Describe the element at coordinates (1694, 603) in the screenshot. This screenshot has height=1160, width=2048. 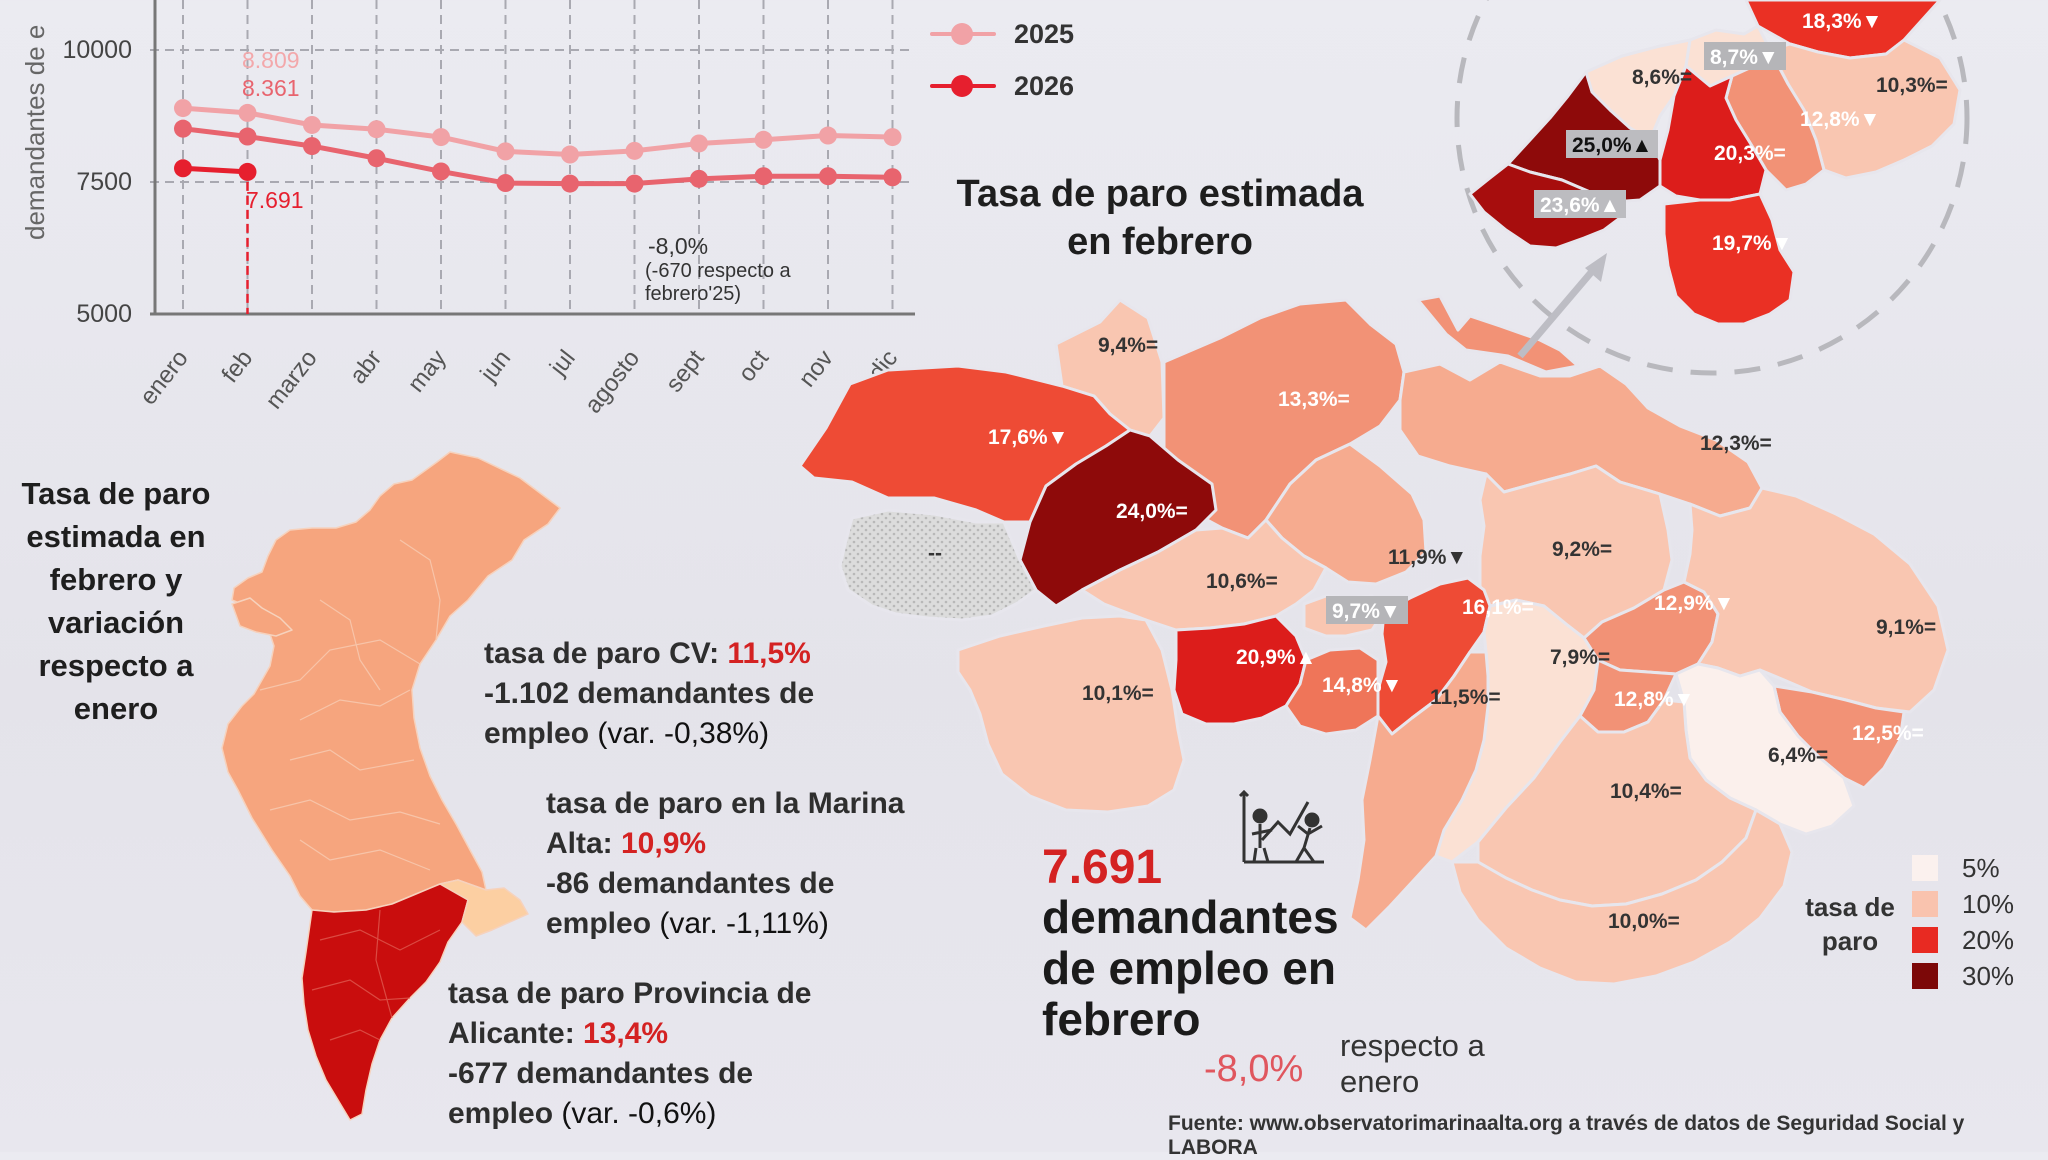
I see `map-label-r12: 12,9%▼` at that location.